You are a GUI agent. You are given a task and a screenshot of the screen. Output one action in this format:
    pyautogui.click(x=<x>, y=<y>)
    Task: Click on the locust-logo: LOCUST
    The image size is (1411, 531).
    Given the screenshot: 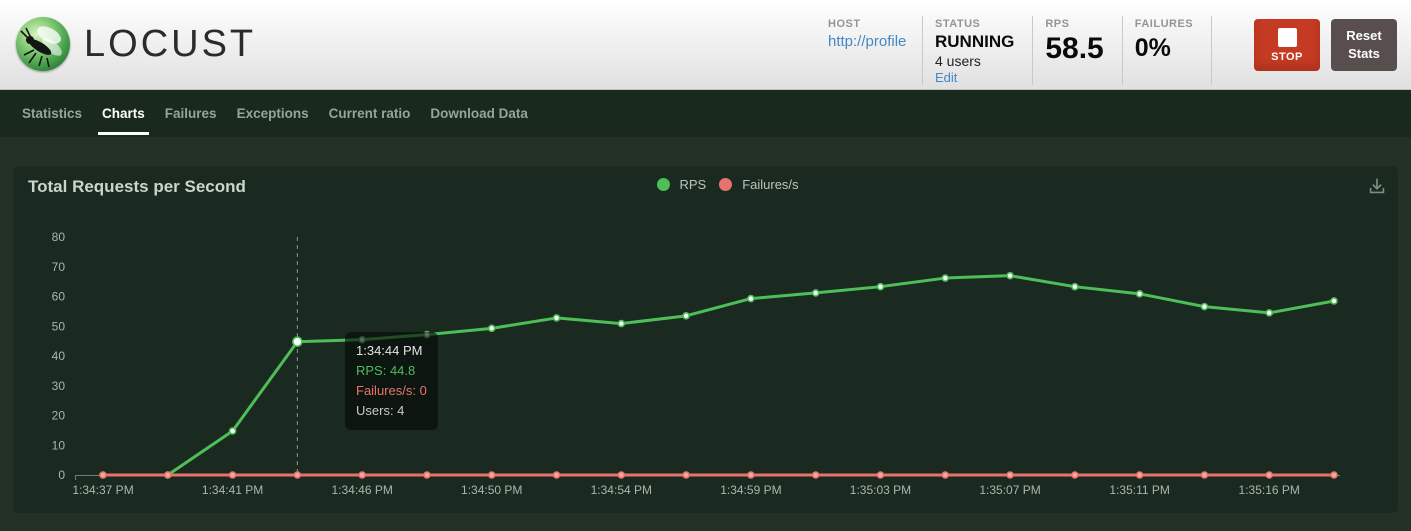 What is the action you would take?
    pyautogui.click(x=136, y=44)
    